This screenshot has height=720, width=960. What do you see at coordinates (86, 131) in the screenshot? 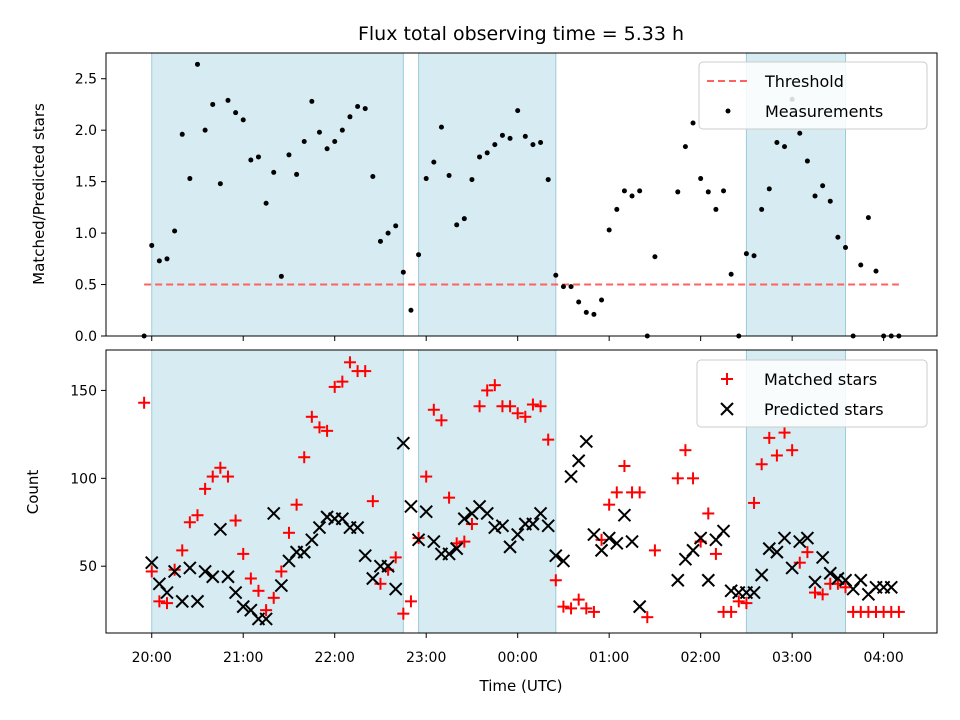
I see `y-tick-label: 2.0` at bounding box center [86, 131].